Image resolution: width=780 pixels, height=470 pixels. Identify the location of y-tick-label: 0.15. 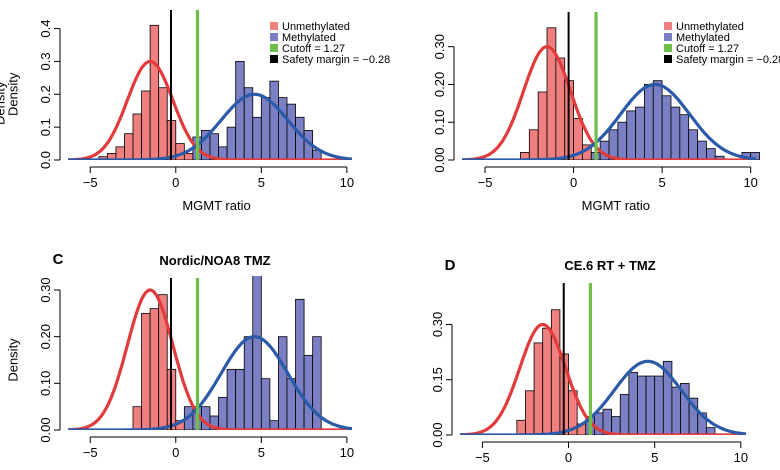
(437, 379).